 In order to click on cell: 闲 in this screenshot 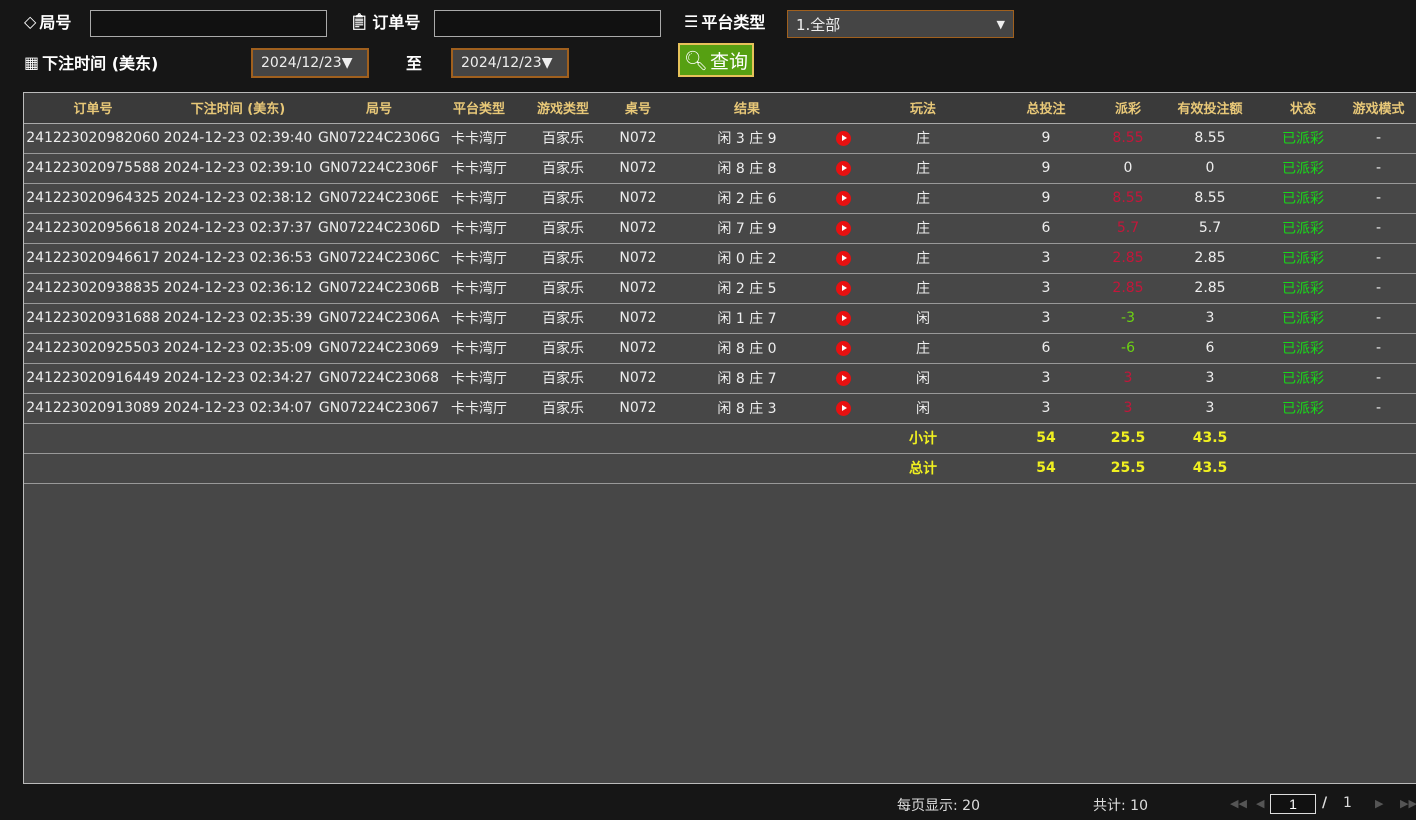, I will do `click(923, 408)`.